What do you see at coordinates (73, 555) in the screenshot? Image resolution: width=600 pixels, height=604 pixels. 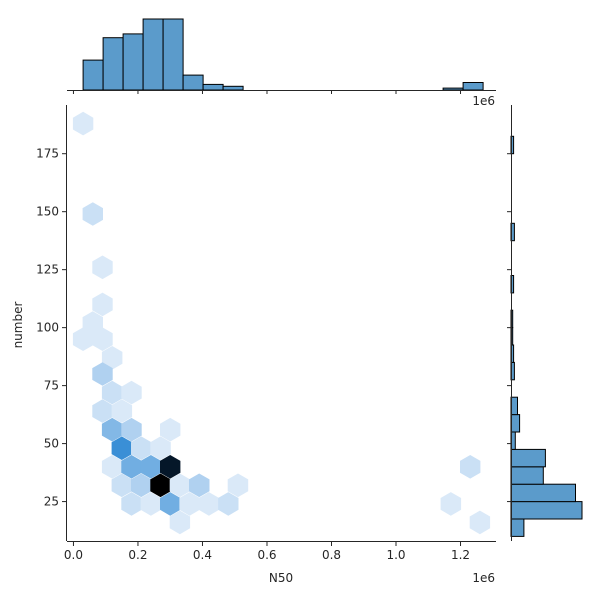 I see `x-tick-label: 0.0` at bounding box center [73, 555].